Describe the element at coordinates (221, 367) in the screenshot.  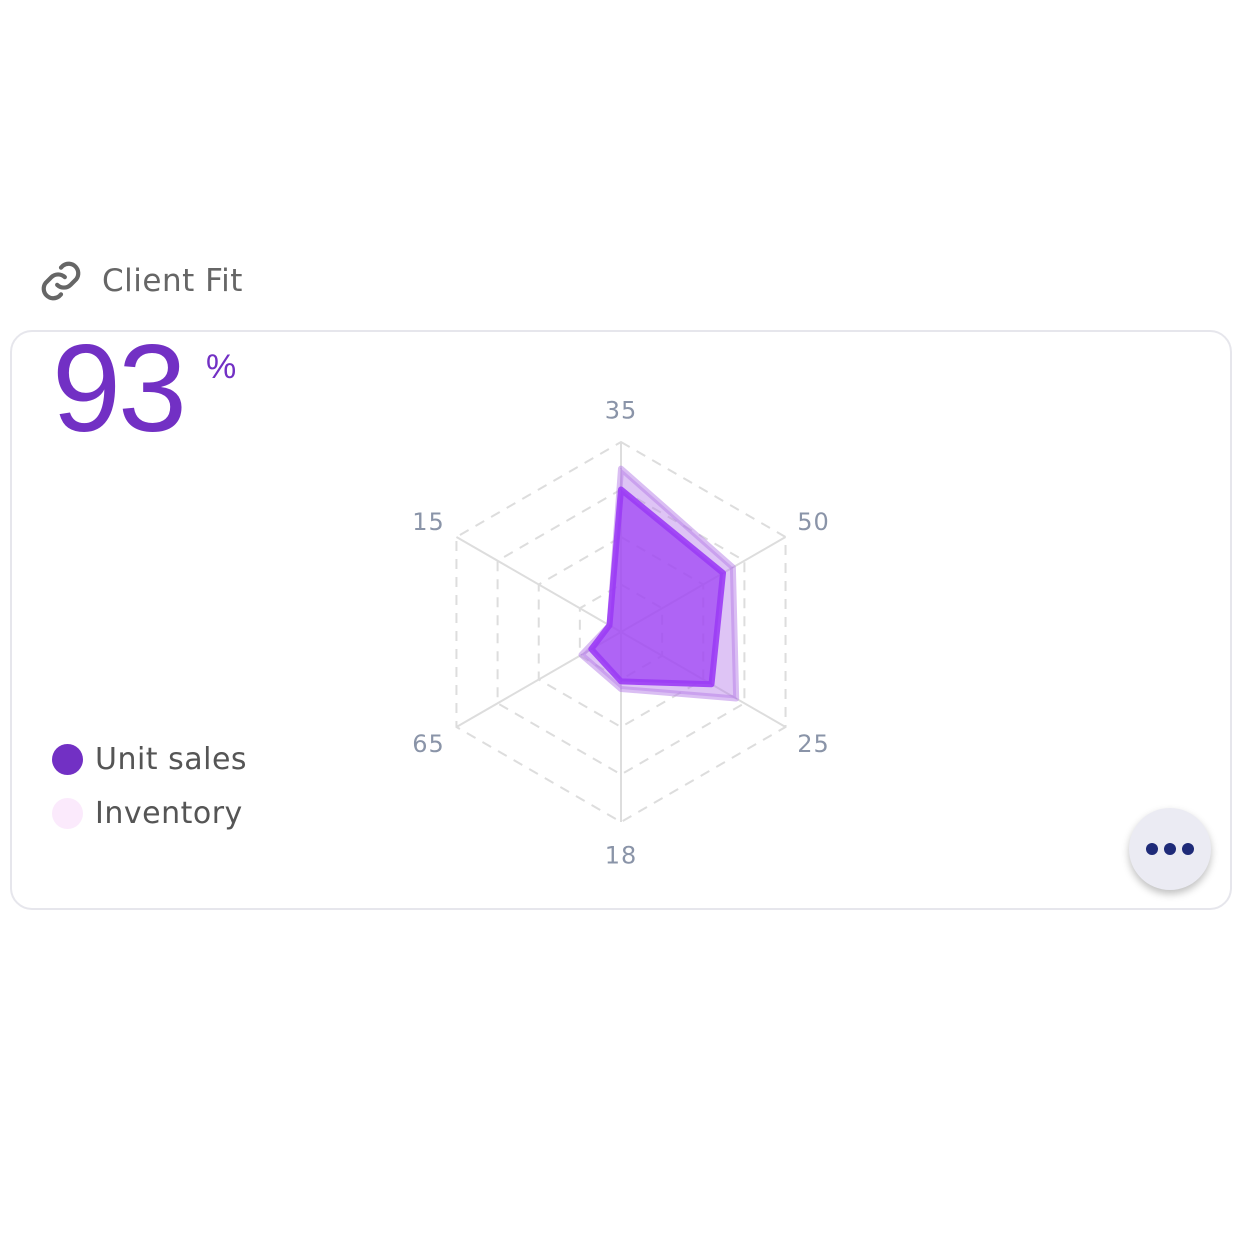
I see `kpi-unit: %` at that location.